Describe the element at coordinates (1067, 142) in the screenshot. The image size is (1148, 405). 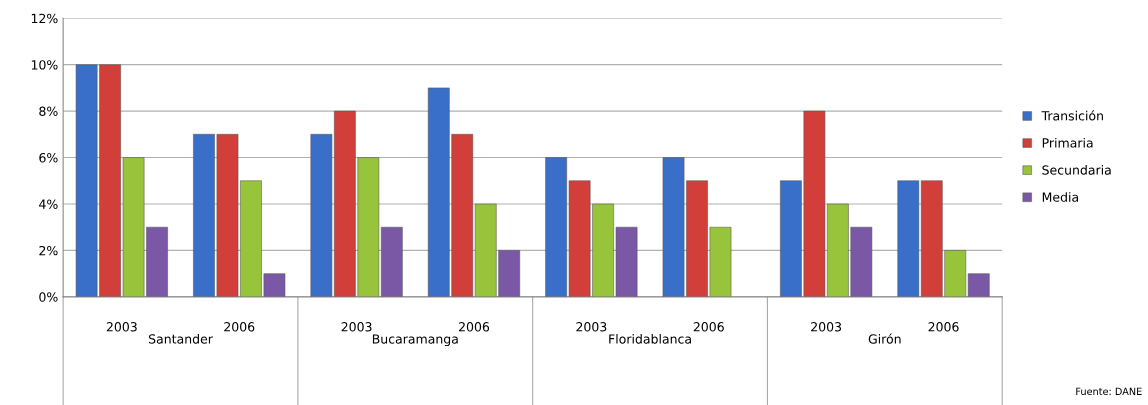
I see `legend-label: Primaria` at that location.